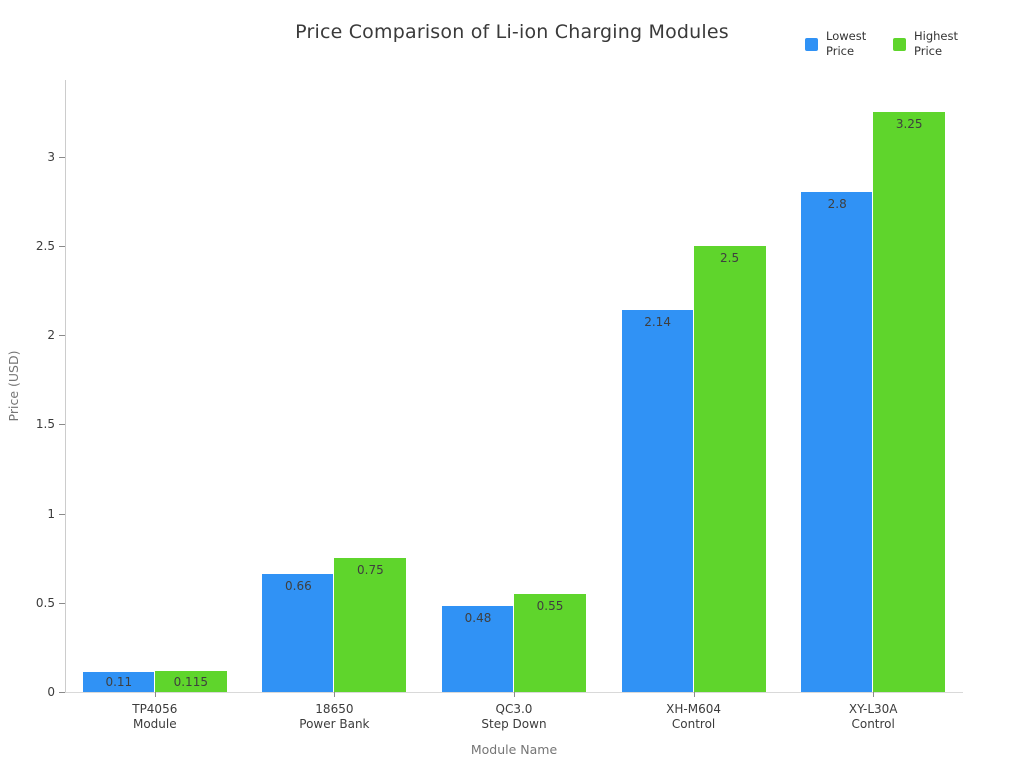 The image size is (1024, 768). Describe the element at coordinates (51, 513) in the screenshot. I see `y-tick-label: 1` at that location.